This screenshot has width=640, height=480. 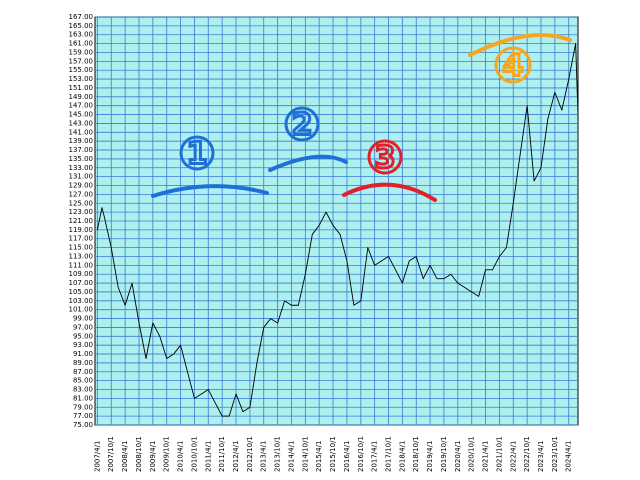 I want to click on y-tick-label: 85.00, so click(x=83, y=381).